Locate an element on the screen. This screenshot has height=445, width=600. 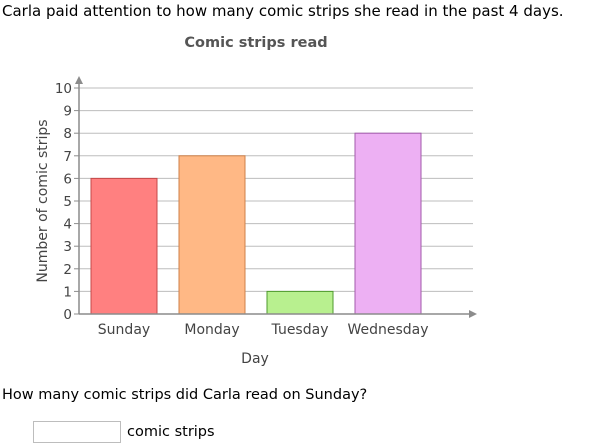
y-tick-label: 6 is located at coordinates (67, 179).